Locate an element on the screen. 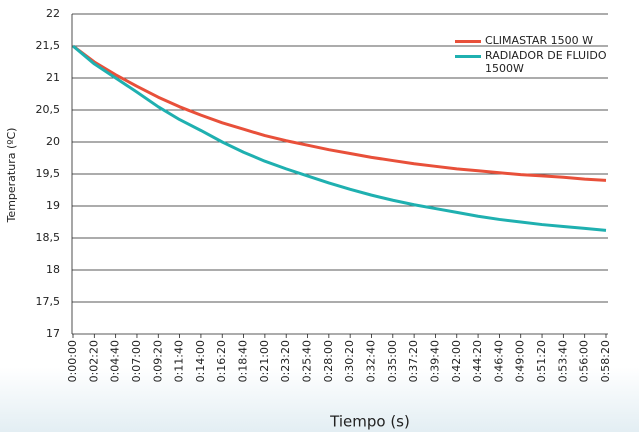 This screenshot has width=639, height=432. x-tick-label: 0:00:00 is located at coordinates (72, 361).